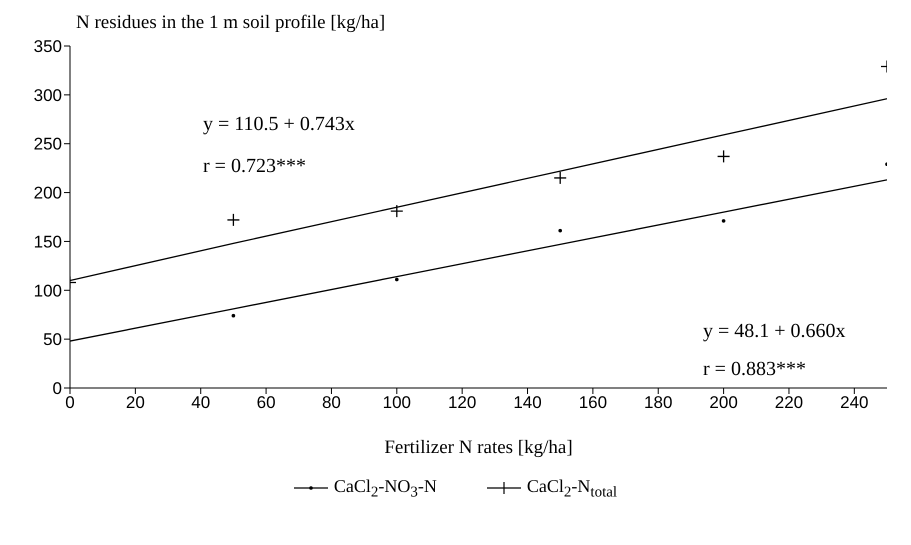 The image size is (911, 545). What do you see at coordinates (593, 402) in the screenshot?
I see `x-tick-label: 160` at bounding box center [593, 402].